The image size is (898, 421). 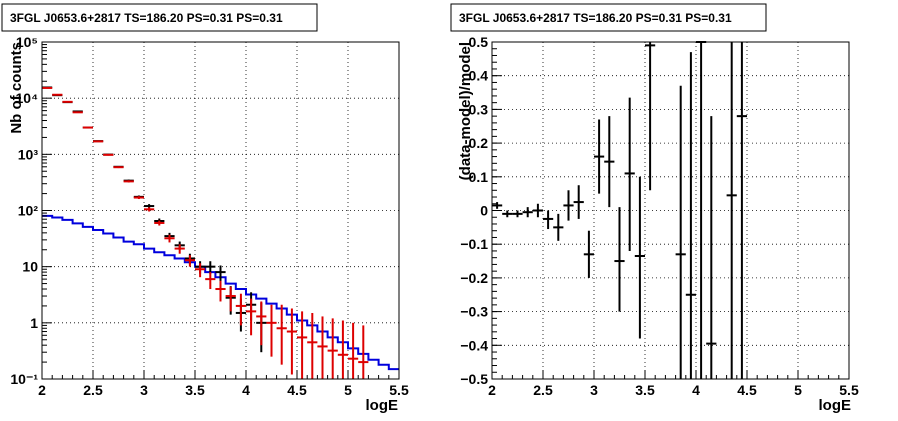 I want to click on counts-x-tick-label: 4.5, so click(x=297, y=390).